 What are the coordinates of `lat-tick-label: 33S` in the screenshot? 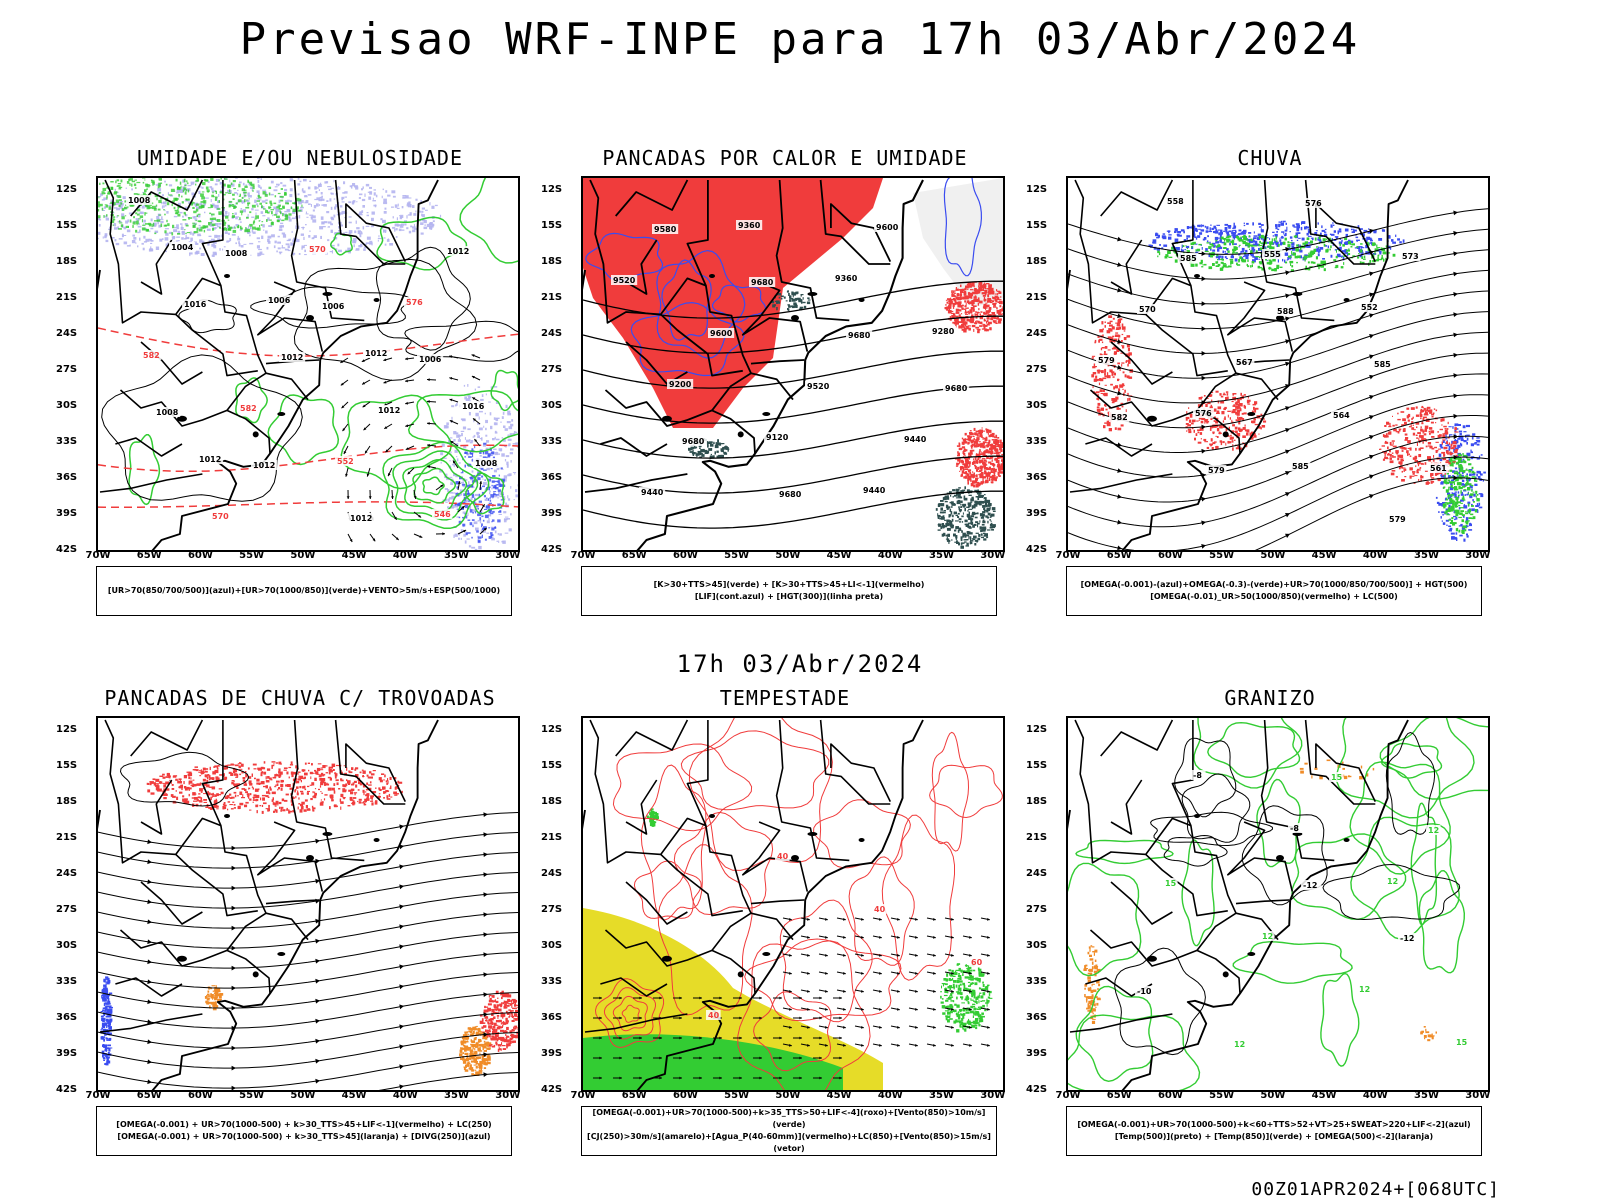 It's located at (1037, 981).